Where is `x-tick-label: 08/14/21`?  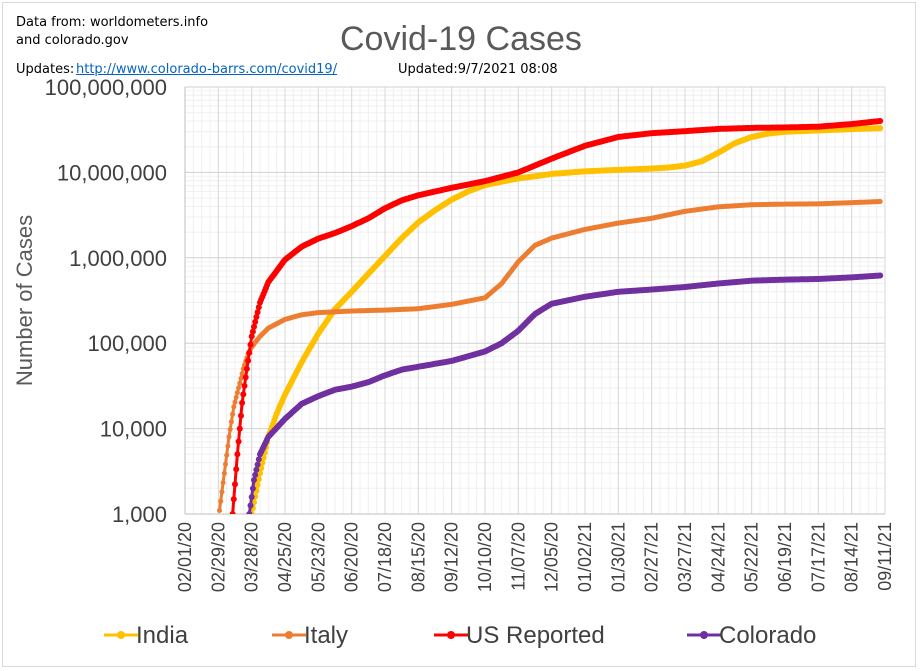 x-tick-label: 08/14/21 is located at coordinates (852, 557).